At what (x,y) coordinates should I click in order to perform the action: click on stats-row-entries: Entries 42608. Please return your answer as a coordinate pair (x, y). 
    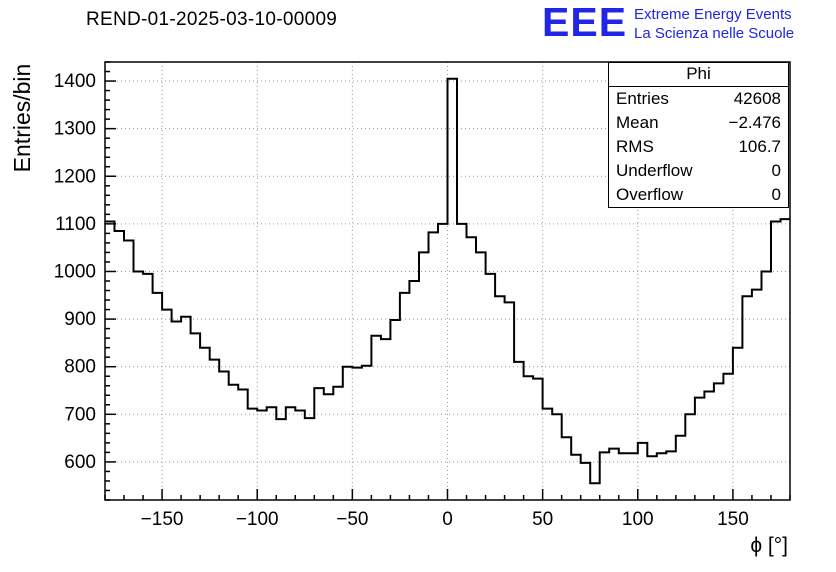
    Looking at the image, I should click on (698, 99).